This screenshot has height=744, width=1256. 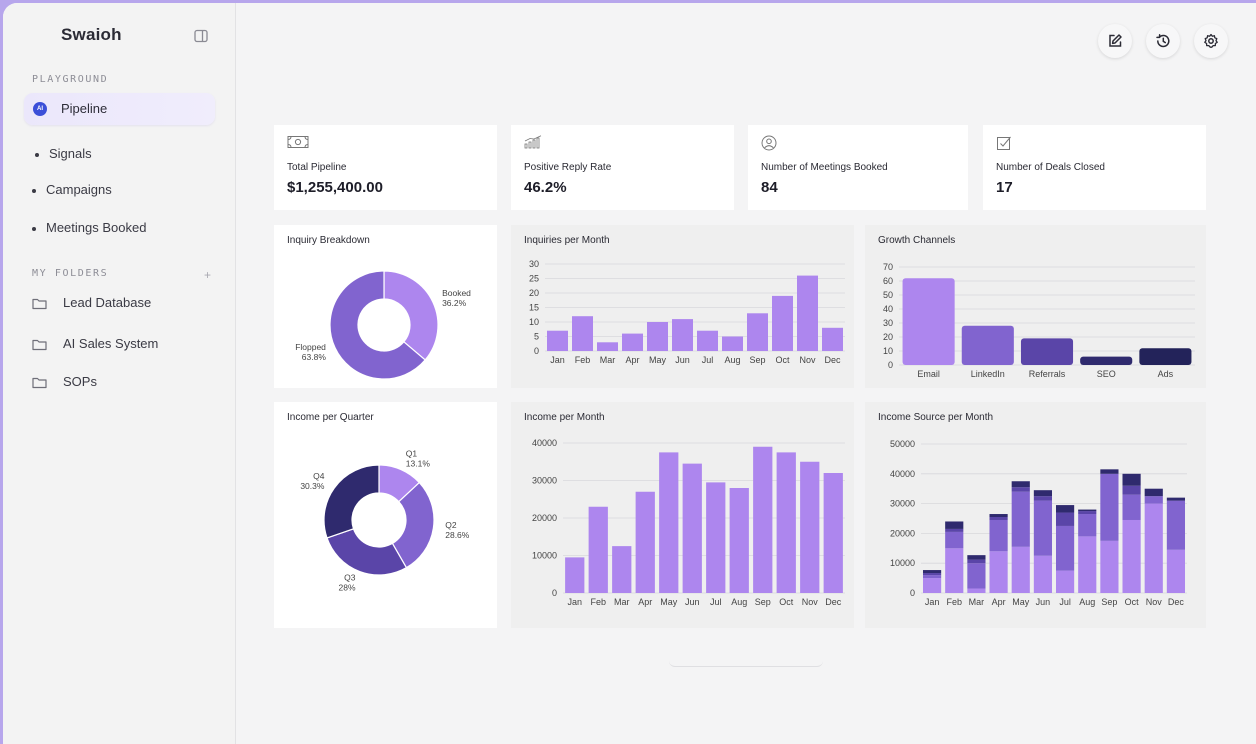 I want to click on x-tick-label: Ads, so click(x=1166, y=374).